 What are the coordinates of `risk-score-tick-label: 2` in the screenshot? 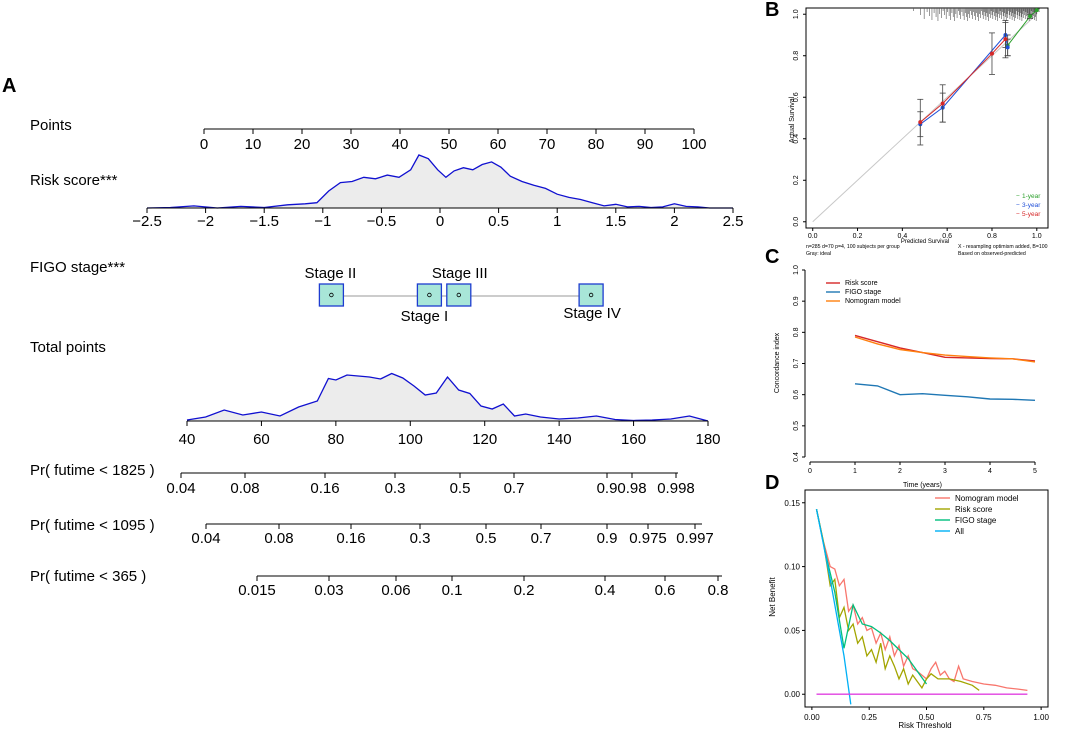 It's located at (674, 221).